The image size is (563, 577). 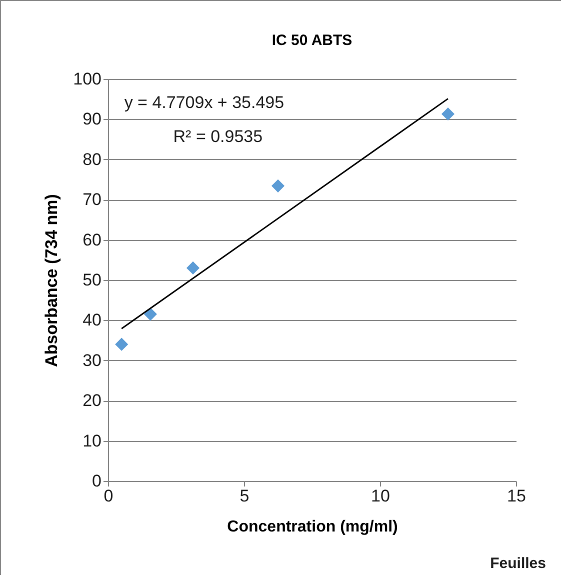 What do you see at coordinates (92, 280) in the screenshot?
I see `y-tick-label: 50` at bounding box center [92, 280].